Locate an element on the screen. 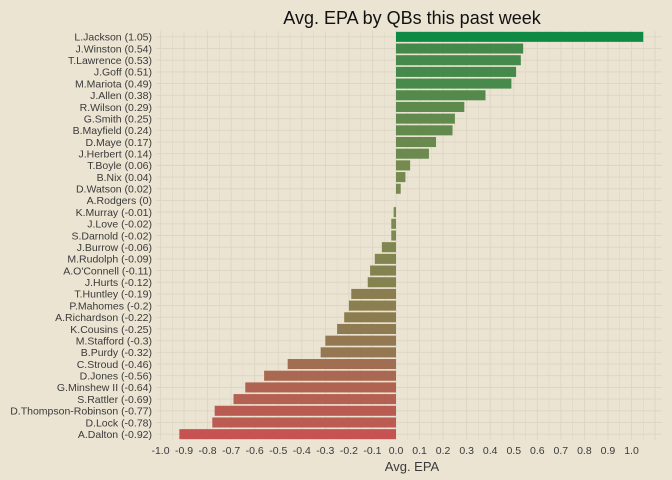 Image resolution: width=672 pixels, height=480 pixels. chart-title: Avg. EPA by QBs this past week is located at coordinates (412, 18).